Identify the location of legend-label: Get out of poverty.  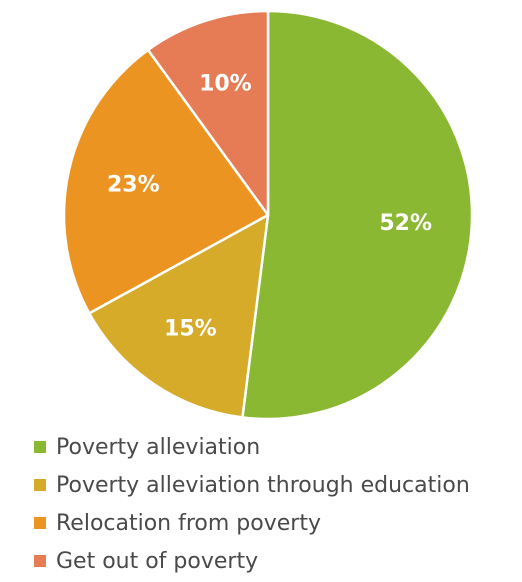
(157, 561).